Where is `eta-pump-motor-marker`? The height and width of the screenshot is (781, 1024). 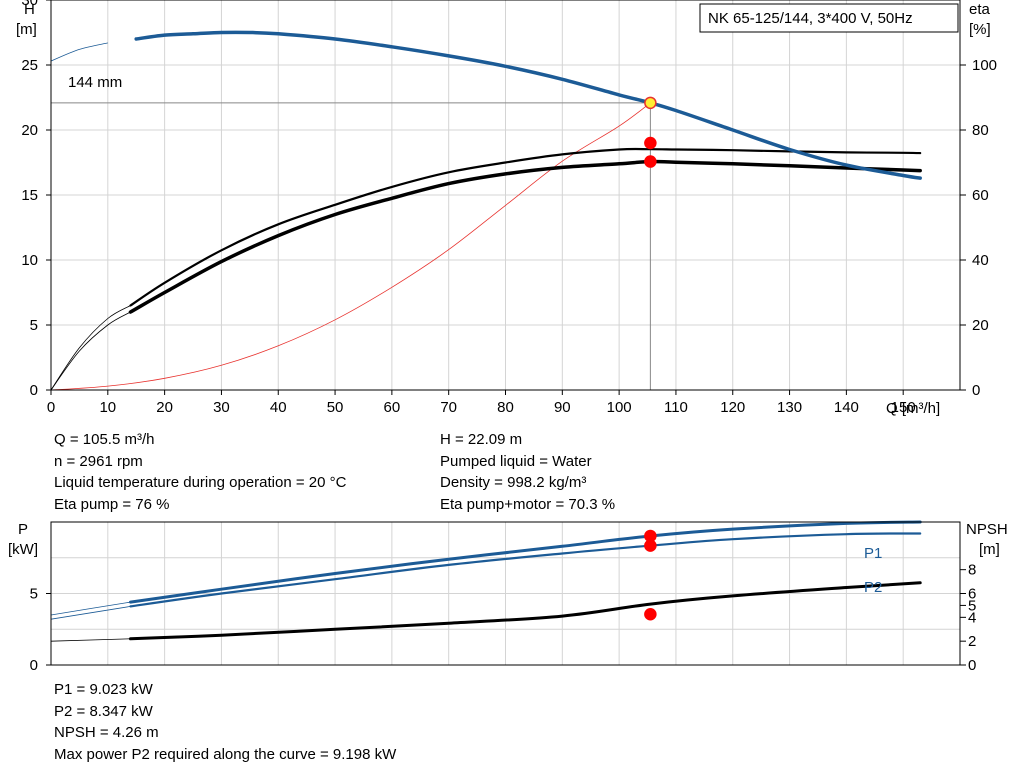 eta-pump-motor-marker is located at coordinates (650, 161).